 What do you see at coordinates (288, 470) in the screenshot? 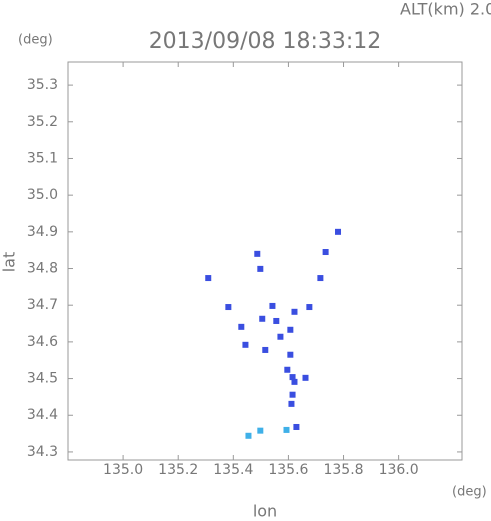
I see `x-tick-label: 135.6` at bounding box center [288, 470].